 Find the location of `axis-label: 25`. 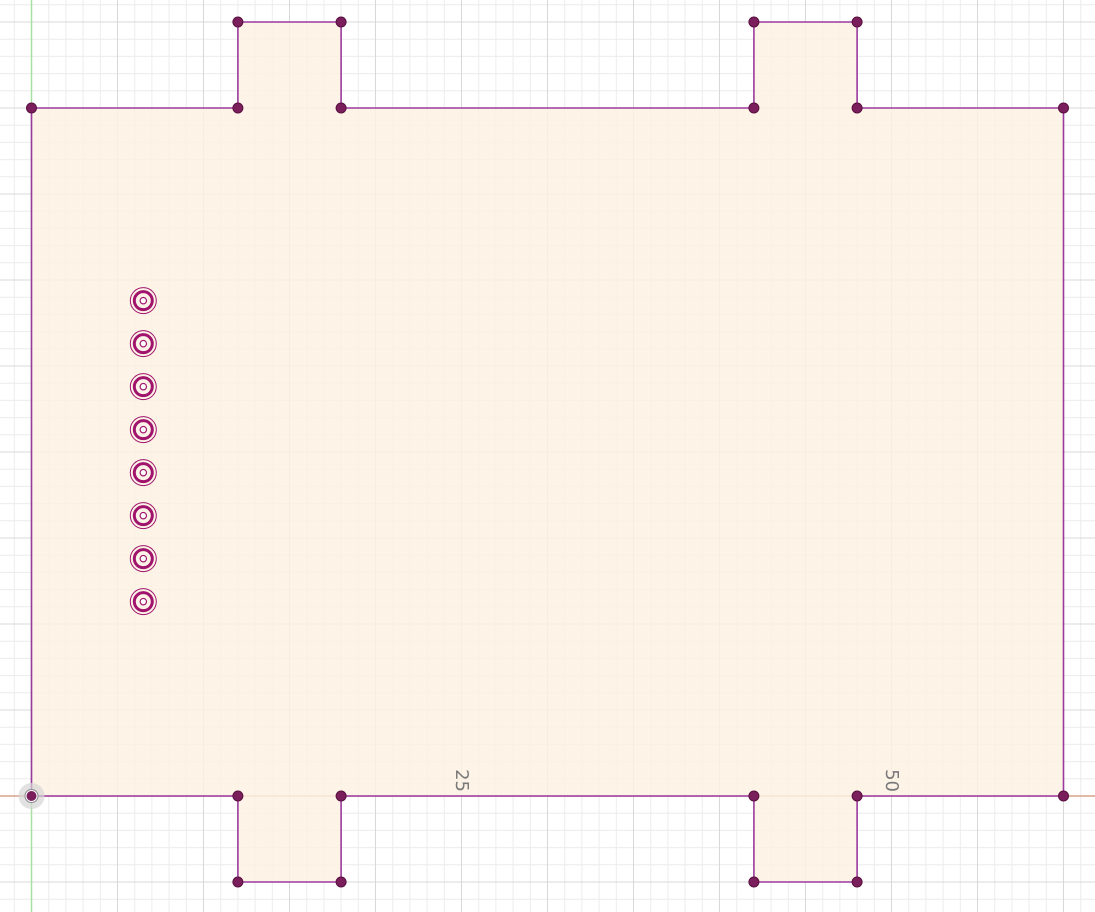

axis-label: 25 is located at coordinates (461, 780).